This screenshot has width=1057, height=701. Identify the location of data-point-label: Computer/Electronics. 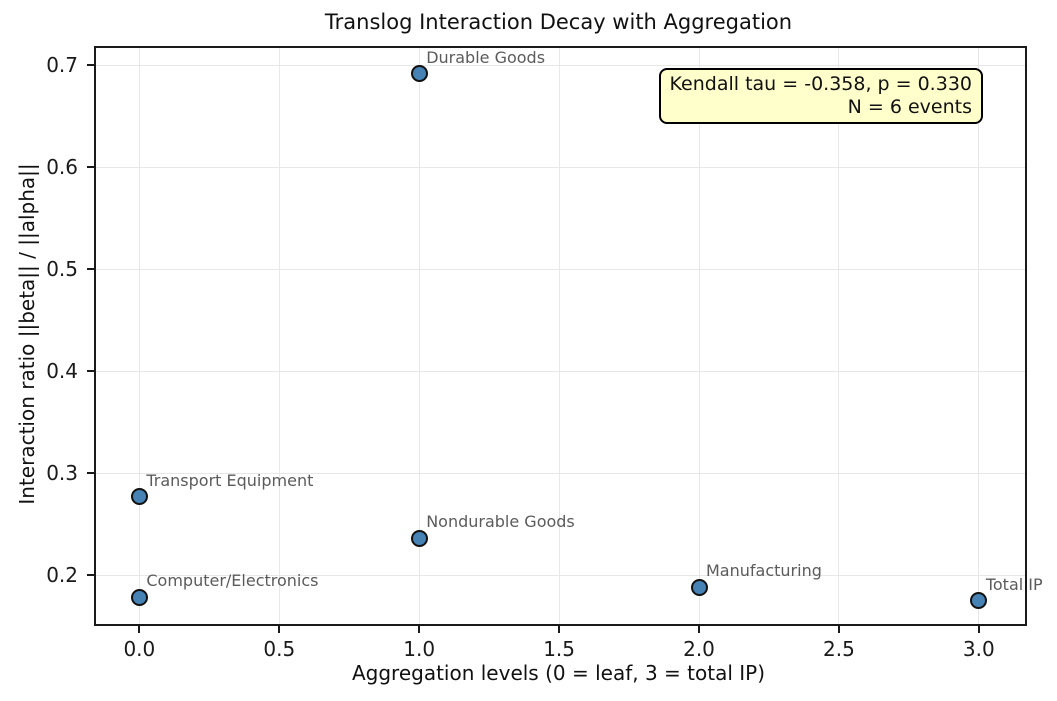
(232, 581).